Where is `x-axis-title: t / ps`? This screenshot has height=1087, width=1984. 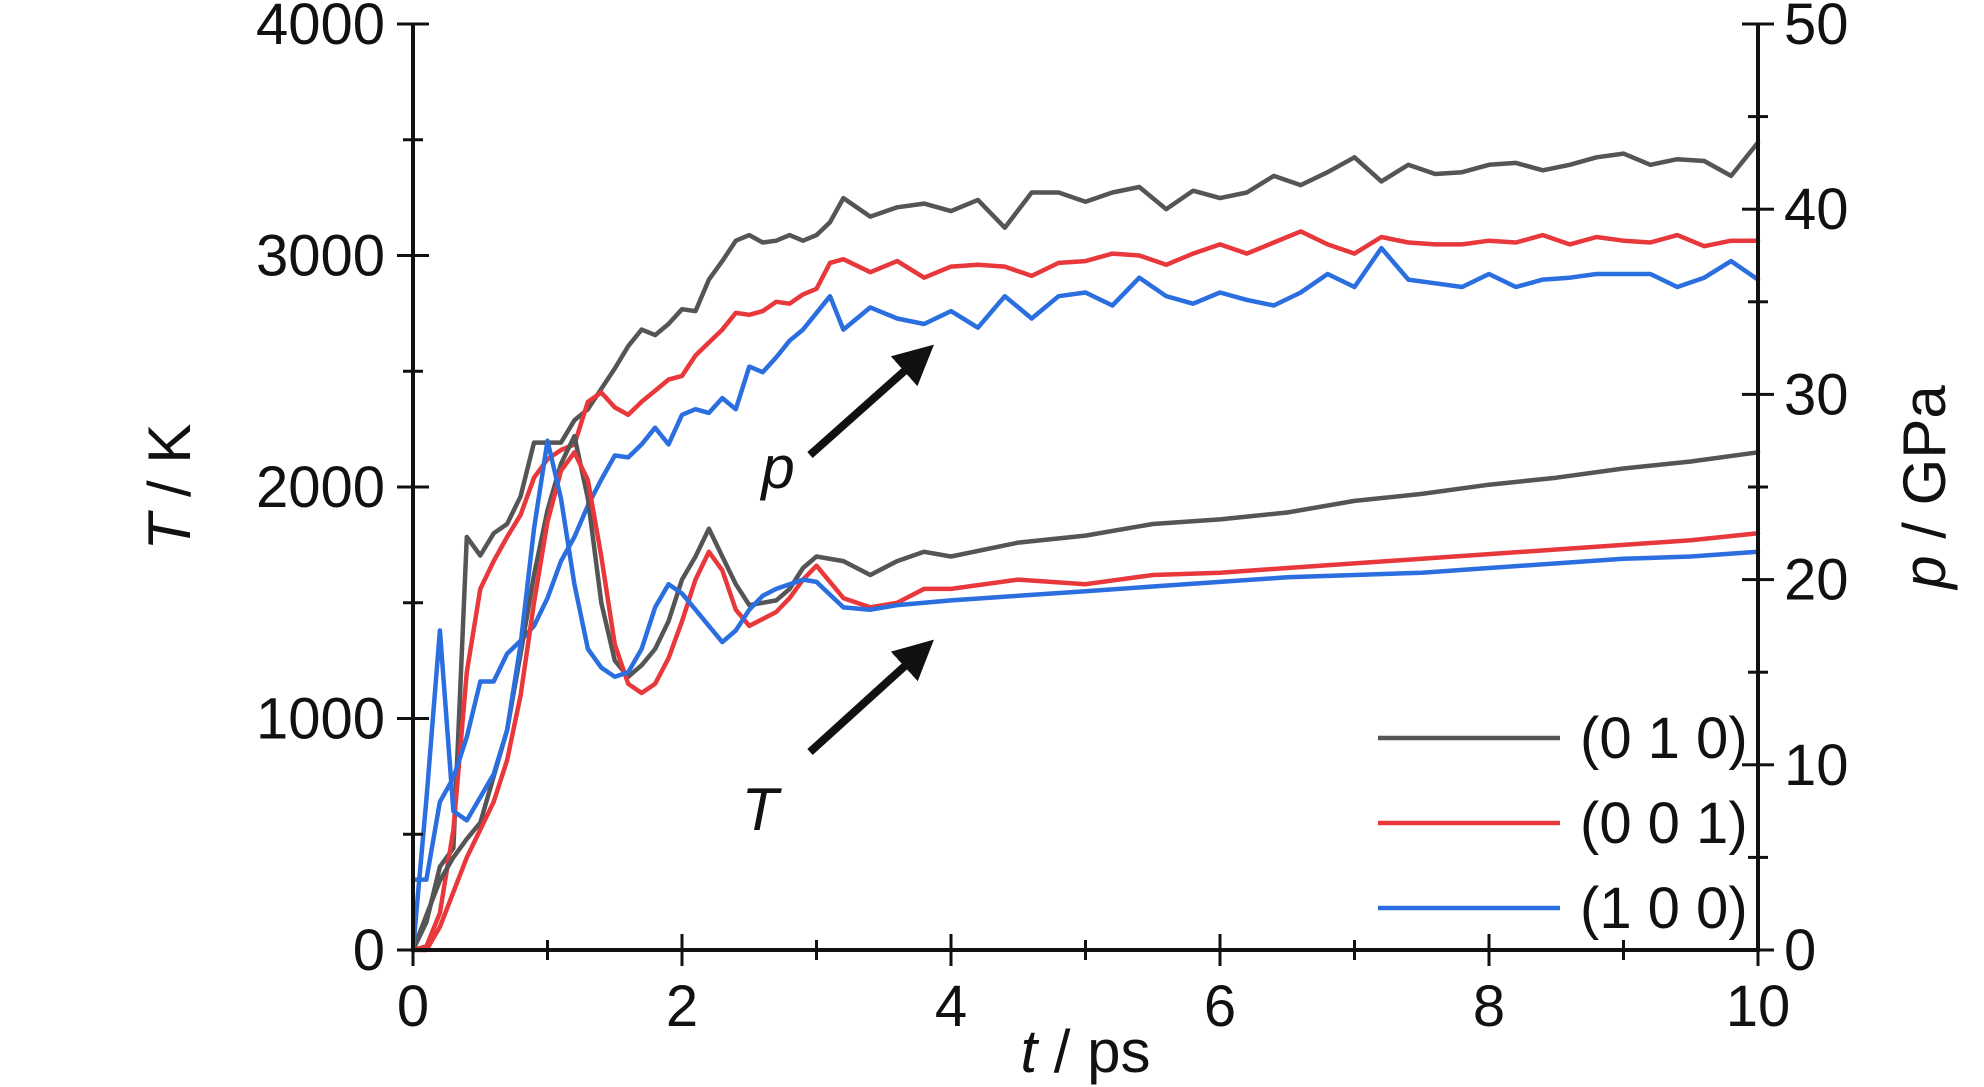
x-axis-title: t / ps is located at coordinates (1085, 1051).